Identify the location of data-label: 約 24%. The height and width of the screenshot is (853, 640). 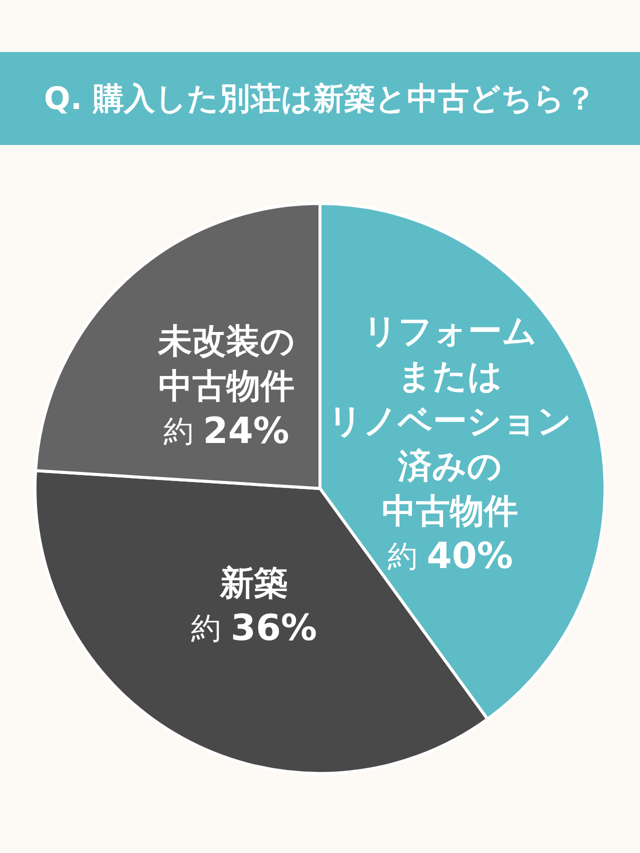
(227, 431).